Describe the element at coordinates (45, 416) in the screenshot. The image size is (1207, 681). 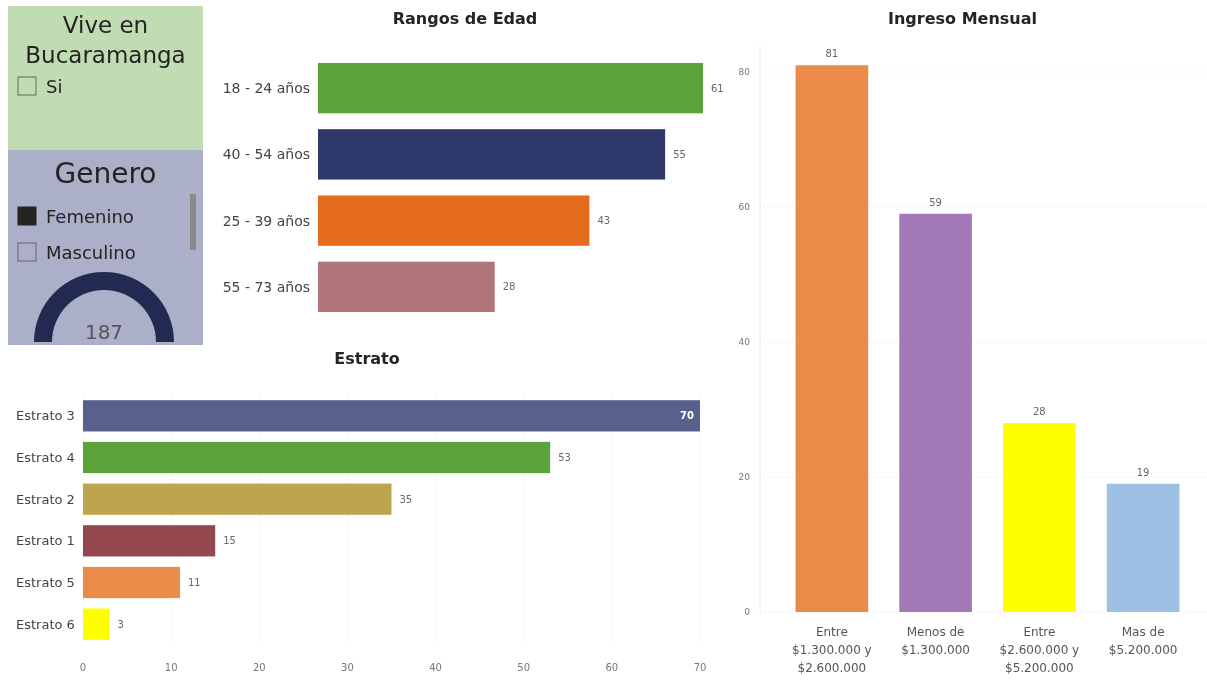
I see `y-tick-label: Estrato 3` at that location.